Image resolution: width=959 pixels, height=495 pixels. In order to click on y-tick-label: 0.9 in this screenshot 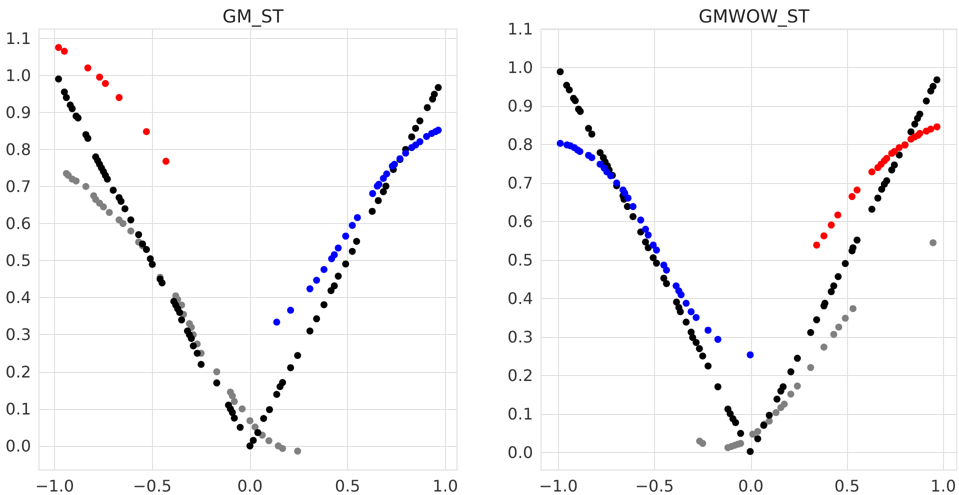, I will do `click(18, 112)`.